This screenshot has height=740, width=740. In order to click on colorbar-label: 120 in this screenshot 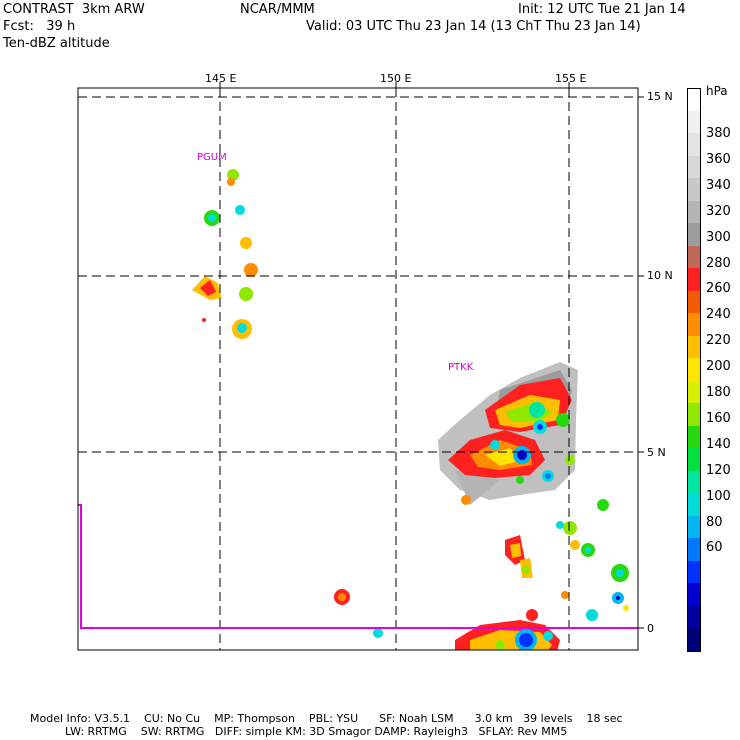, I will do `click(718, 470)`.